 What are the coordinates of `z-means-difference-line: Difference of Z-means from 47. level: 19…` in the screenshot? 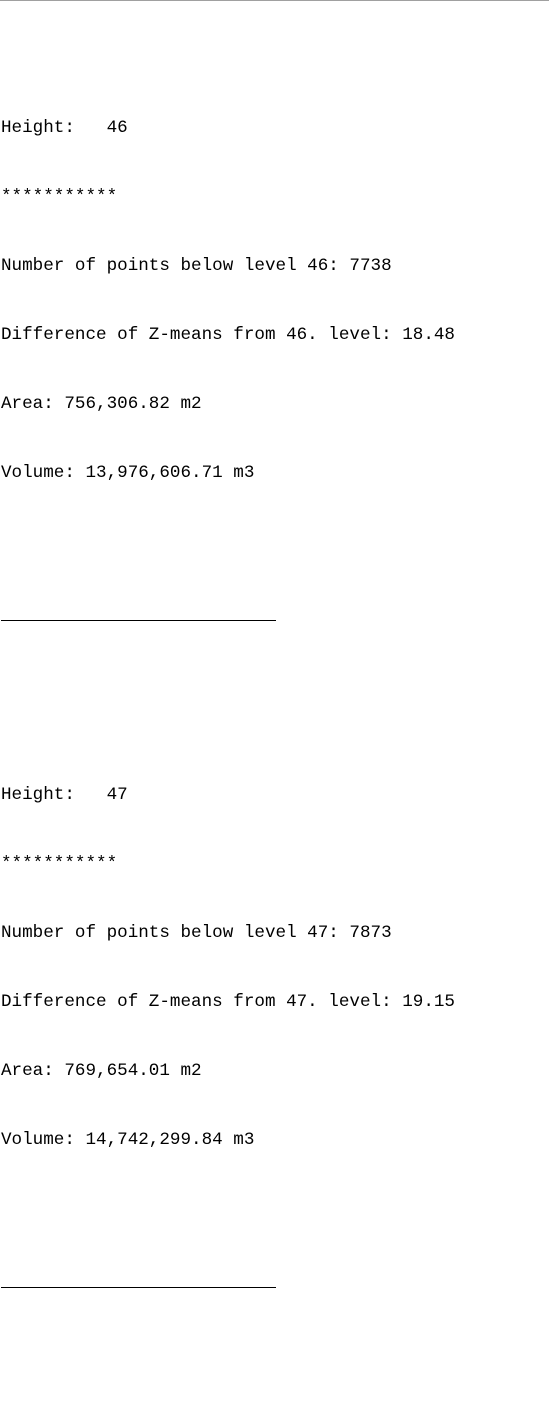 It's located at (228, 1002).